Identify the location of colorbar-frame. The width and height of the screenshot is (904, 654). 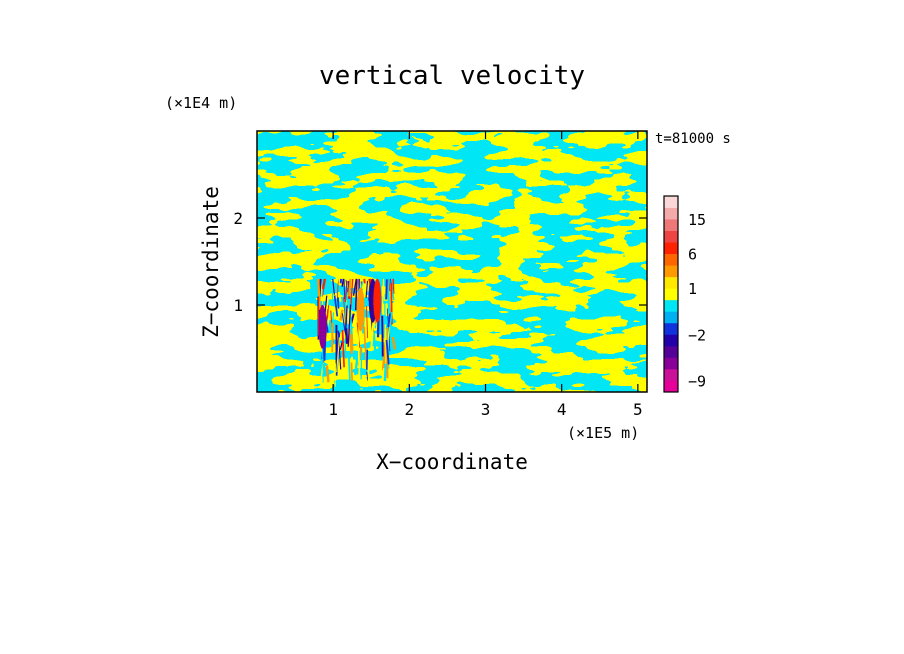
(671, 294).